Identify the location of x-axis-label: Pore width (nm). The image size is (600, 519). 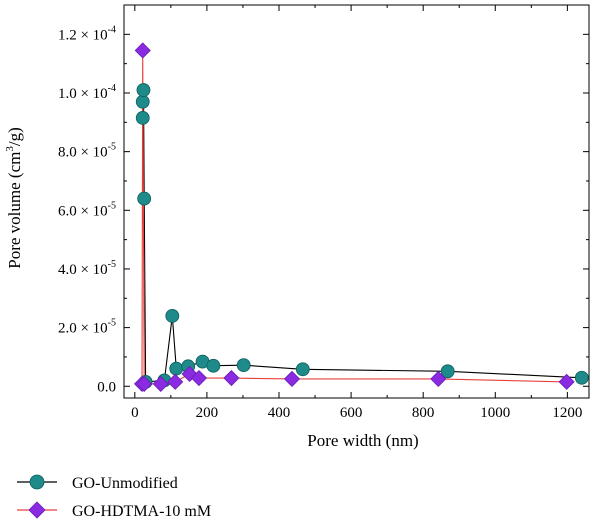
(362, 440).